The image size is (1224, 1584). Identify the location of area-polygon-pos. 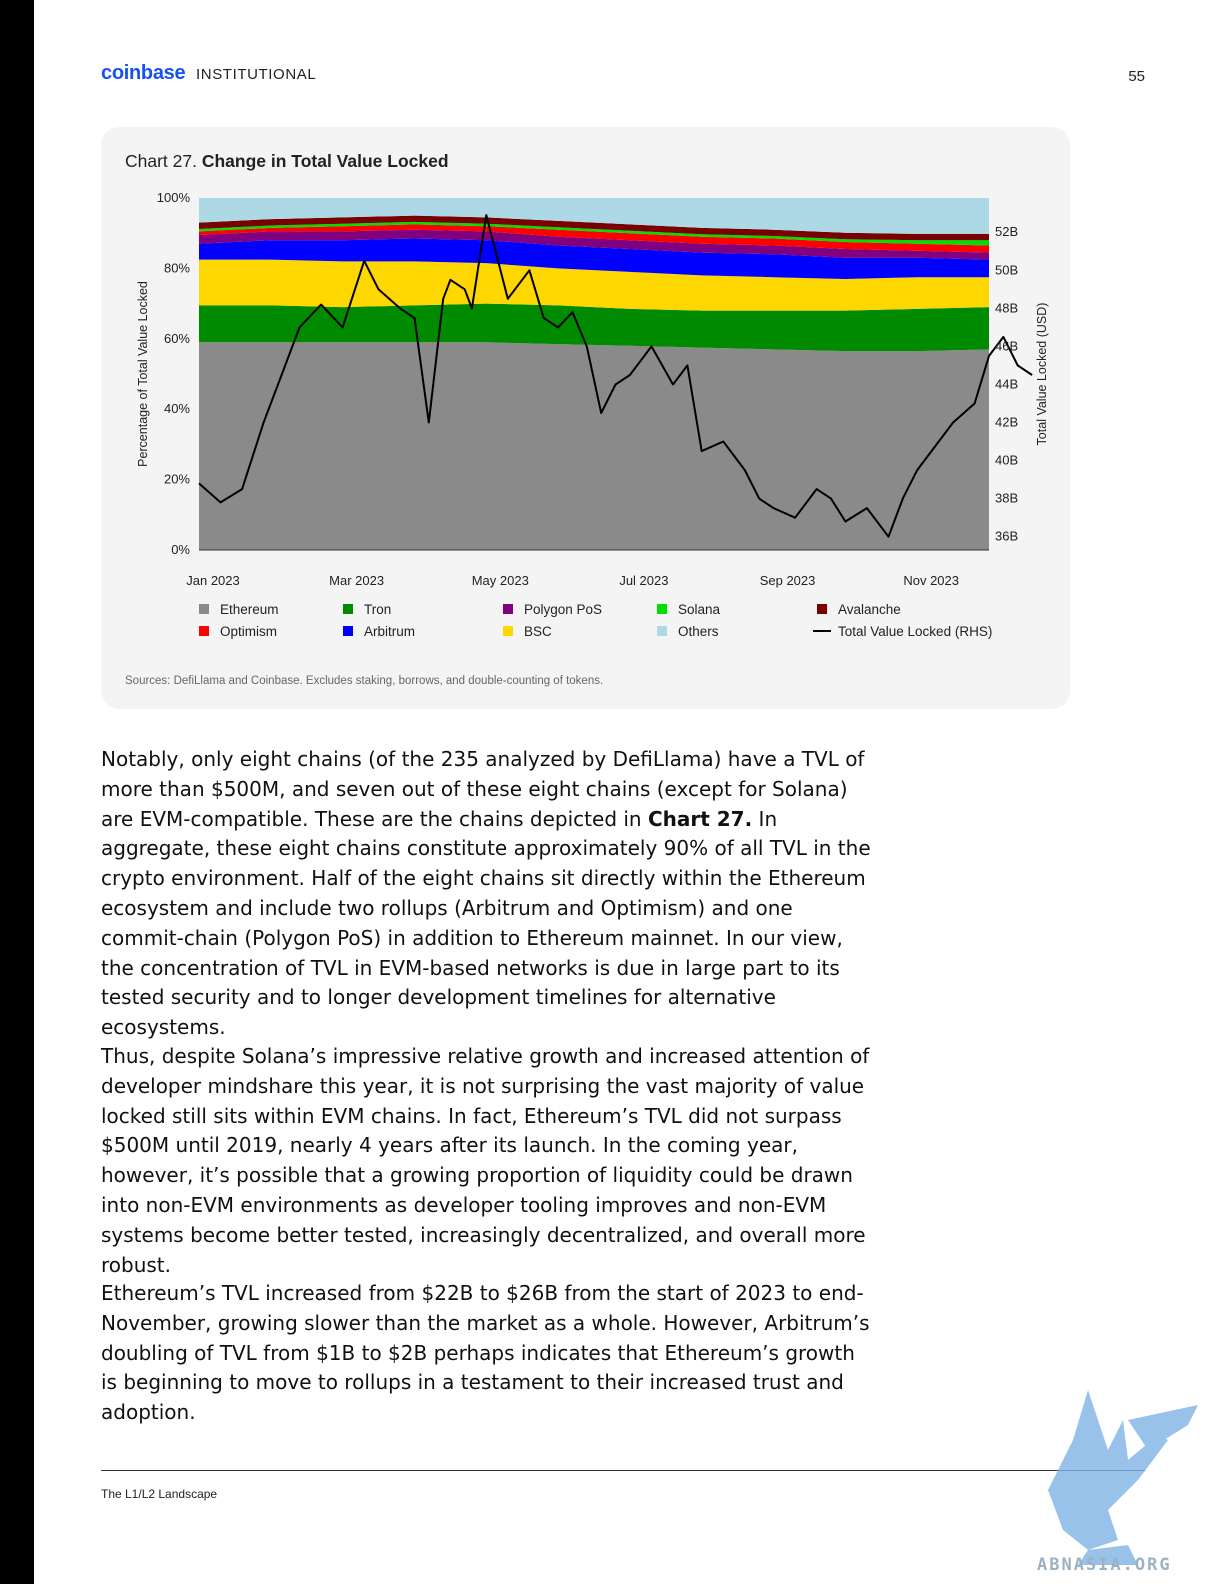
(594, 244).